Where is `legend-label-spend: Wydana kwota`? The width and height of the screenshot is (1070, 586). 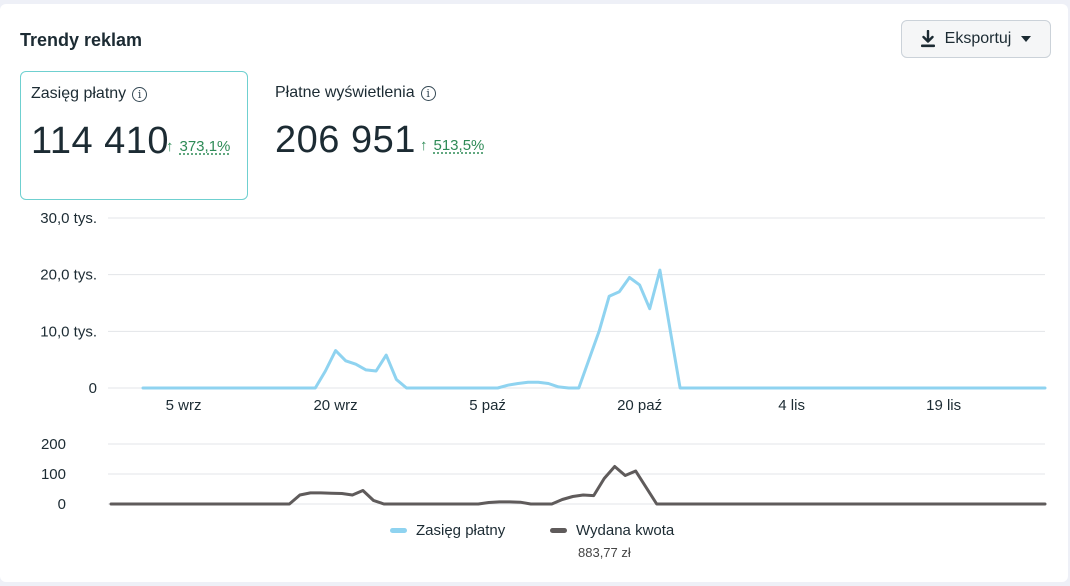
legend-label-spend: Wydana kwota is located at coordinates (625, 530).